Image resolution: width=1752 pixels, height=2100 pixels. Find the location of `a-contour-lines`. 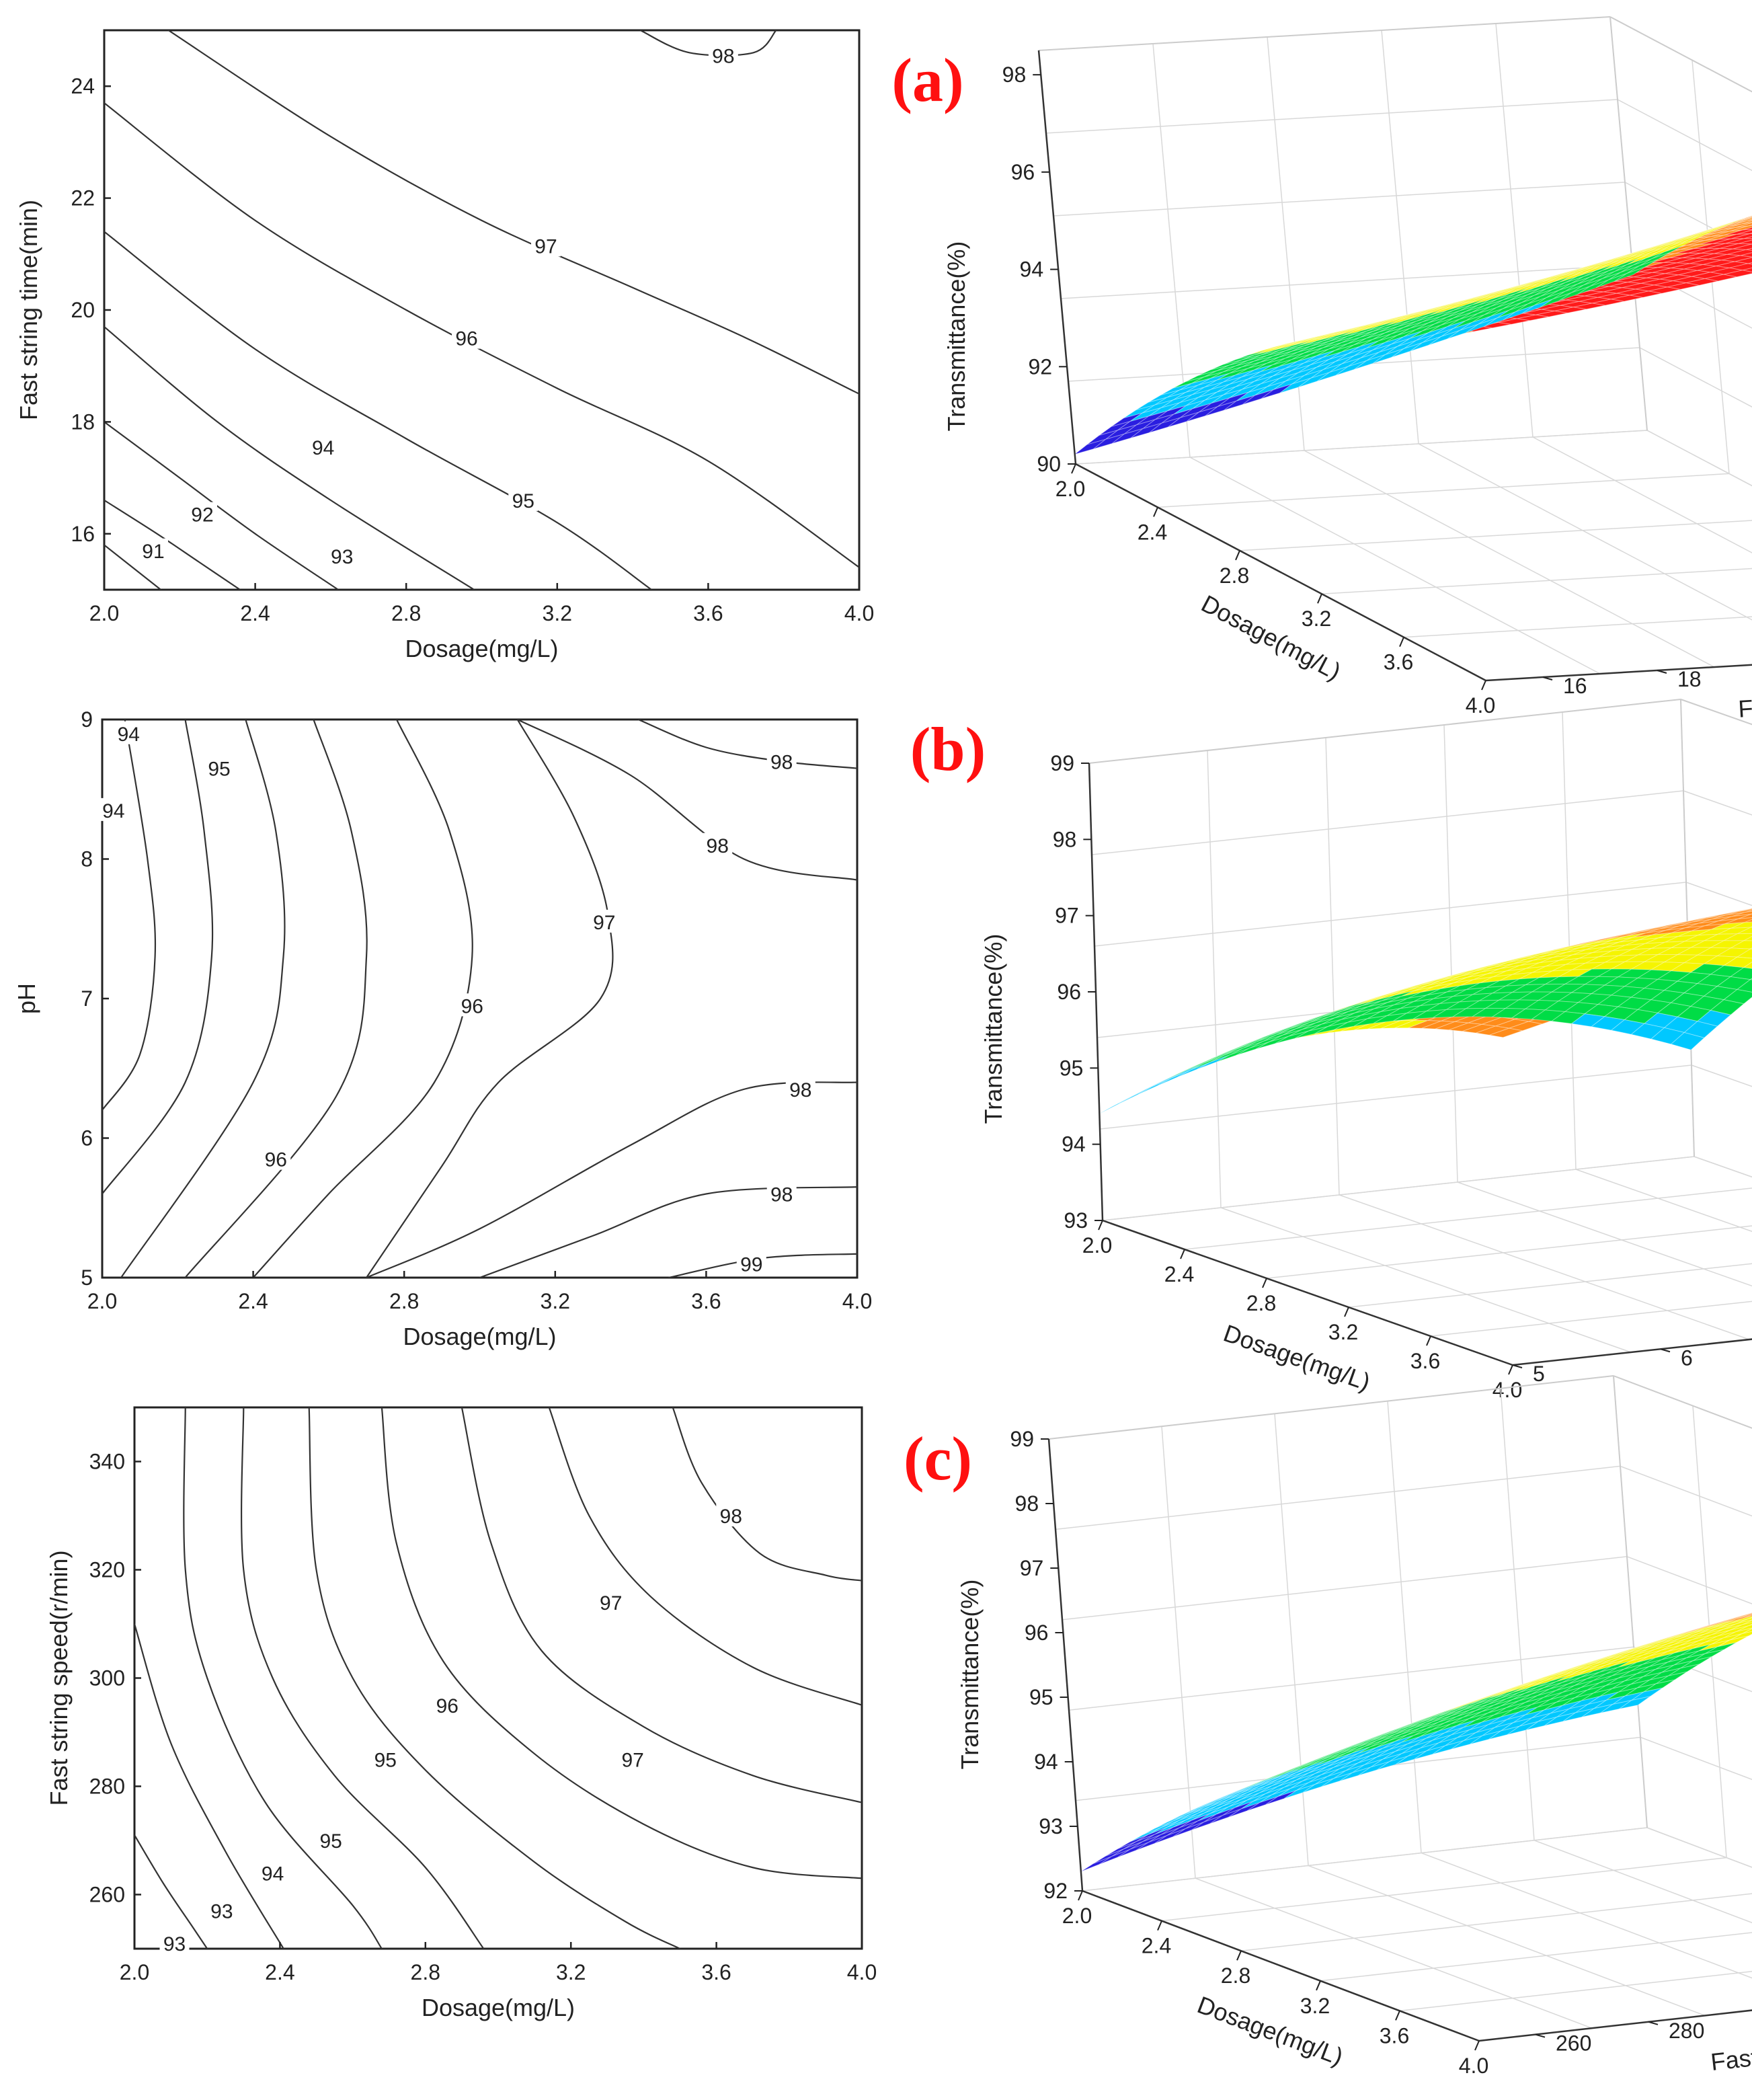

a-contour-lines is located at coordinates (481, 310).